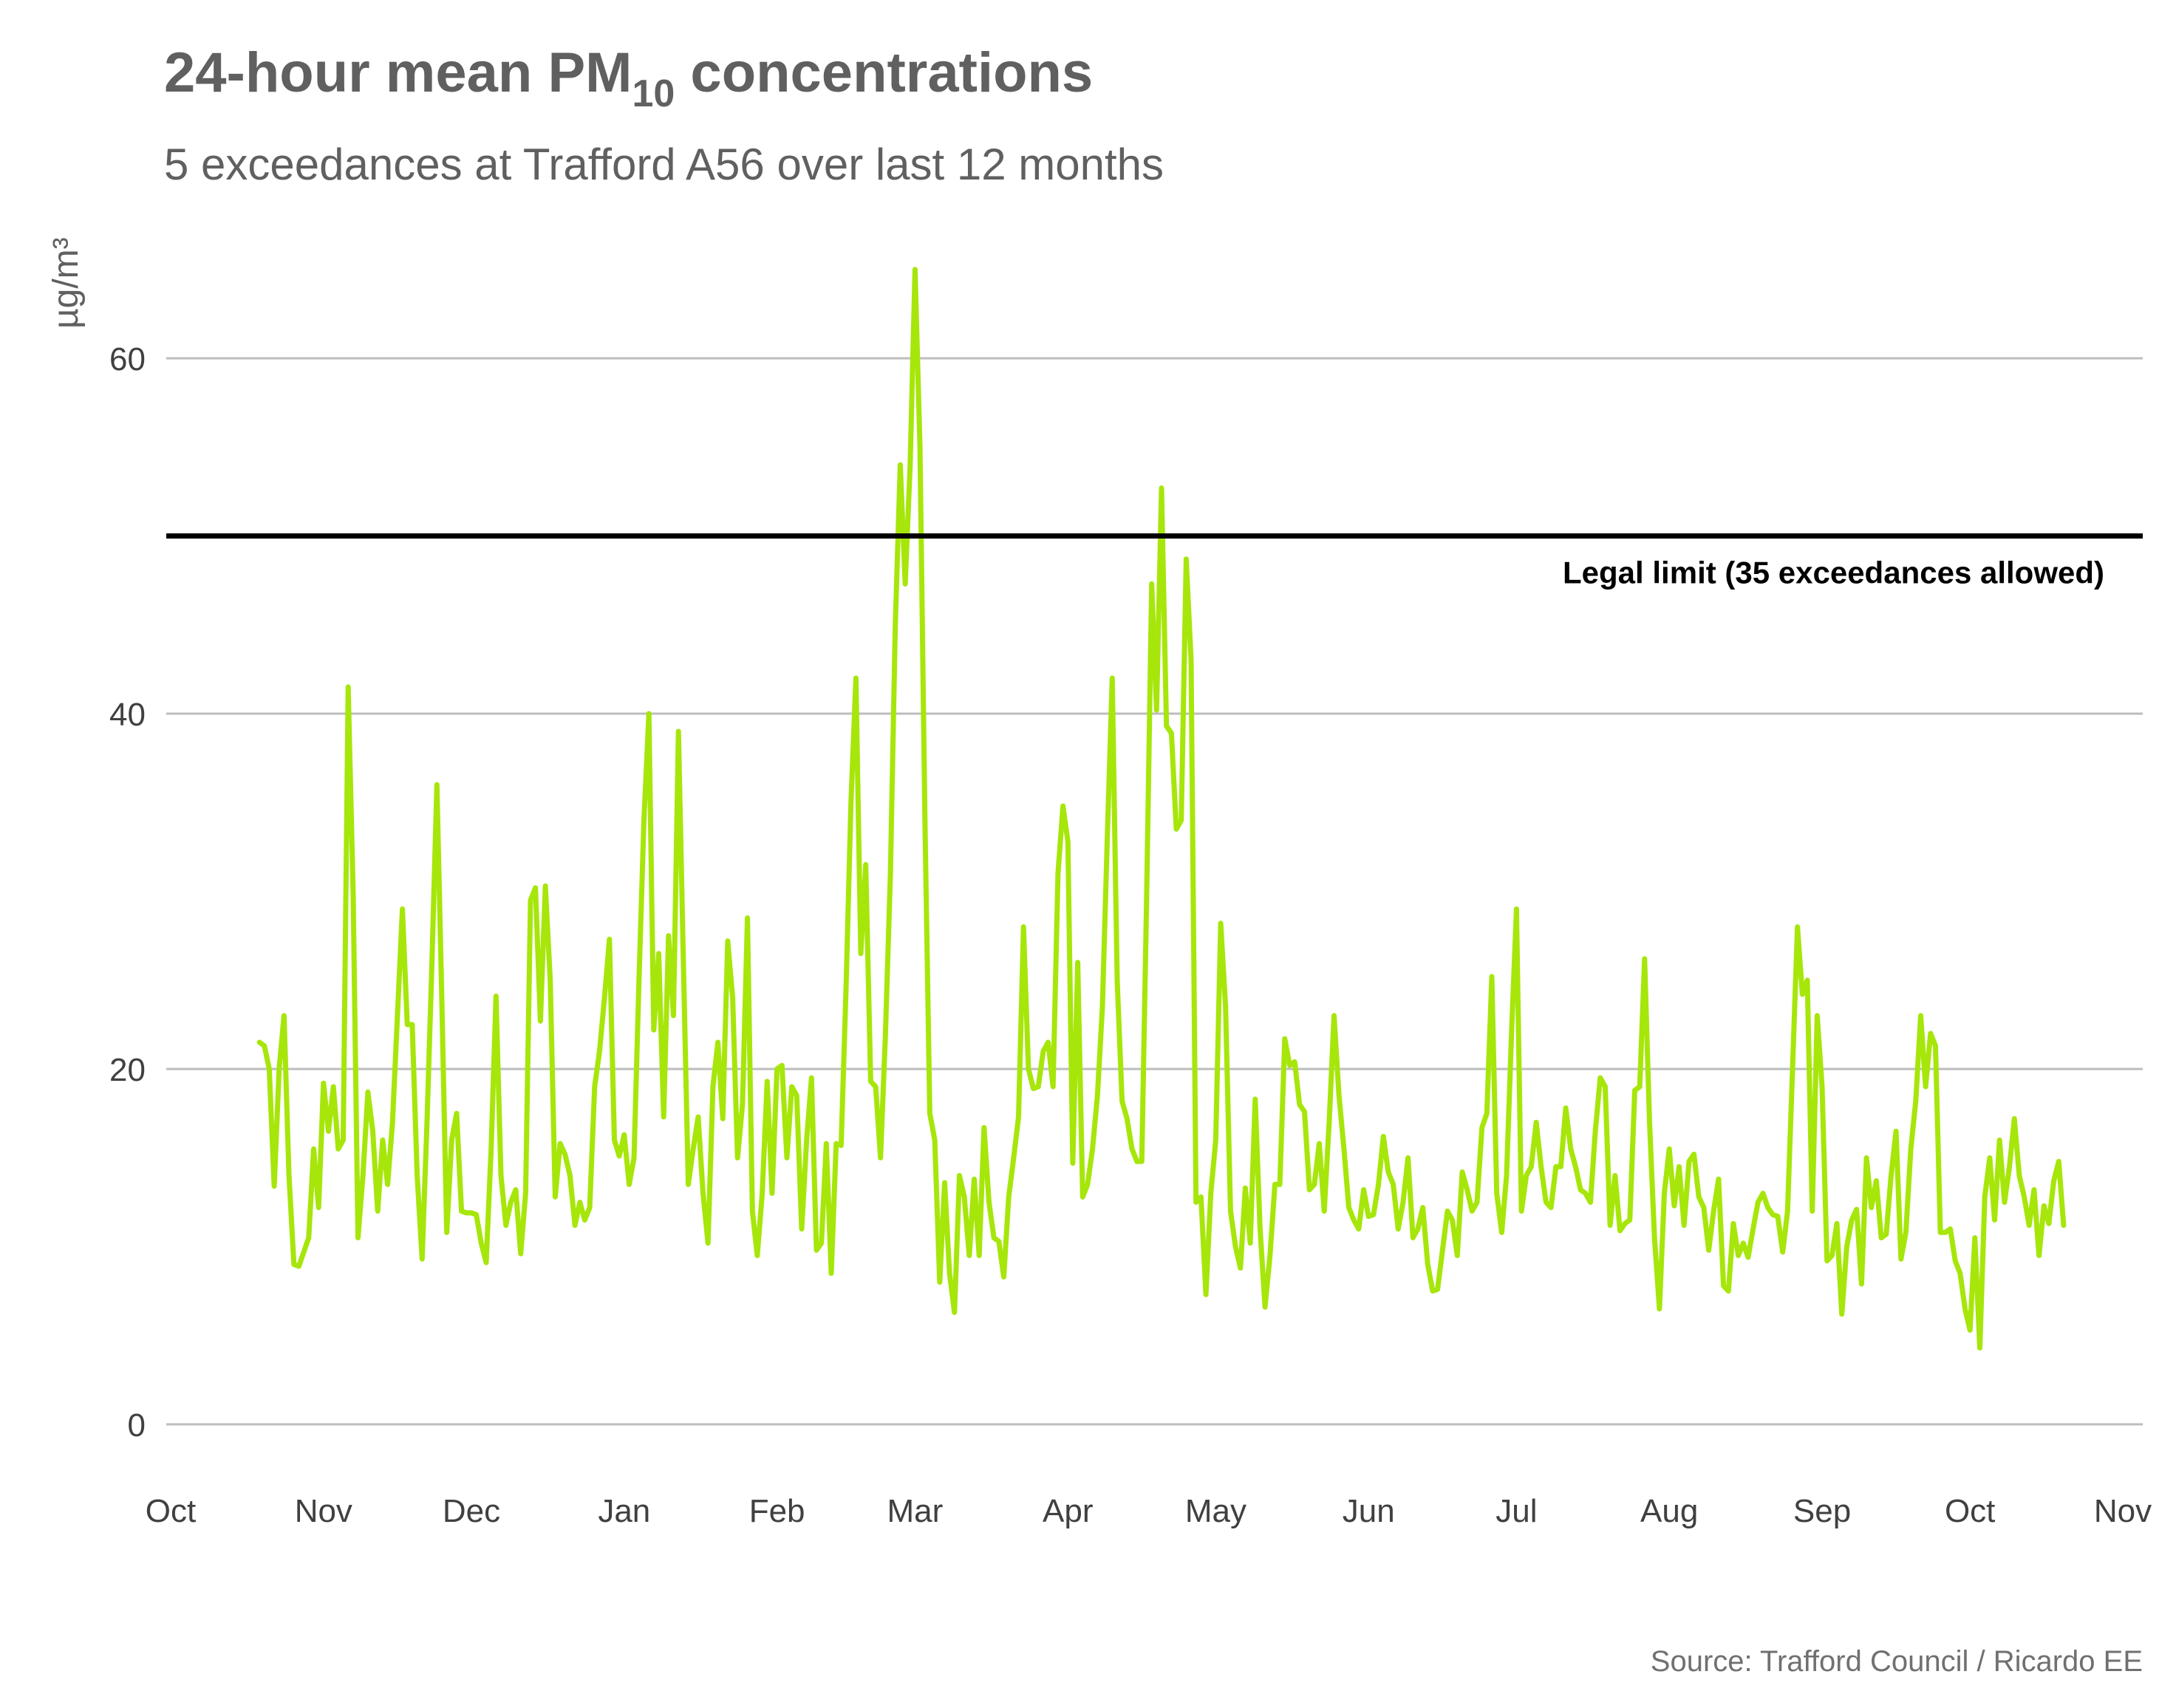 This screenshot has width=2176, height=1708. What do you see at coordinates (1155, 561) in the screenshot?
I see `limit-layer: Legal limit (35 exceedances allowed)` at bounding box center [1155, 561].